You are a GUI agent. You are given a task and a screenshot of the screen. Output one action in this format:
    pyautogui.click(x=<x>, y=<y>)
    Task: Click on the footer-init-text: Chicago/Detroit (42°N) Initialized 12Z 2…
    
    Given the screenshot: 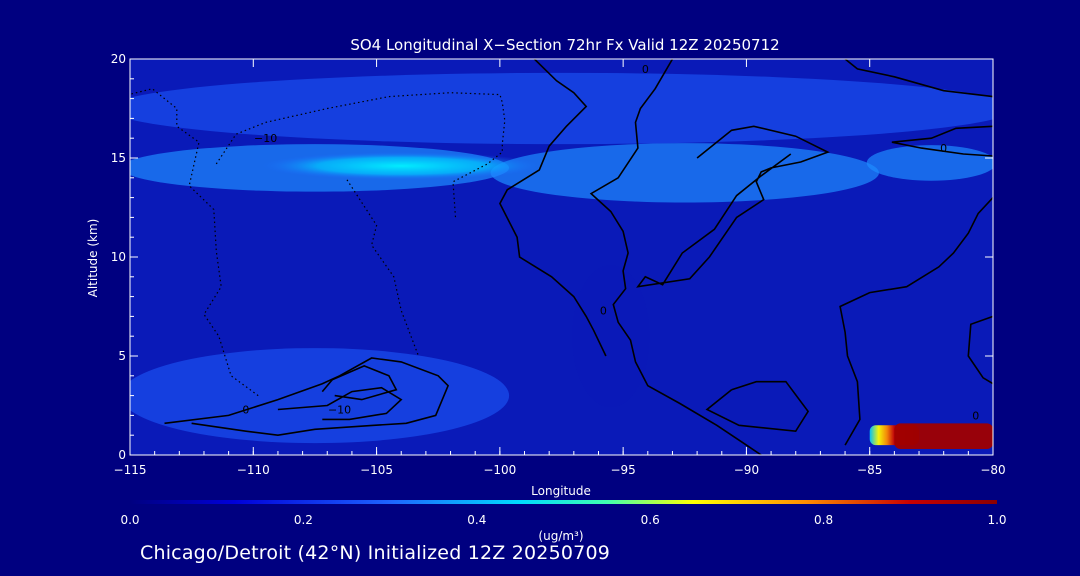 What is the action you would take?
    pyautogui.click(x=375, y=553)
    